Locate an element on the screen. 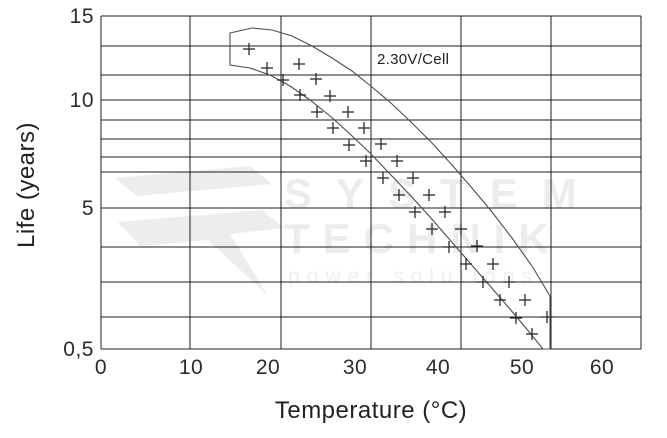 The height and width of the screenshot is (438, 667). y-axis-tick-labels: 15 10 5 0,5 is located at coordinates (78, 183).